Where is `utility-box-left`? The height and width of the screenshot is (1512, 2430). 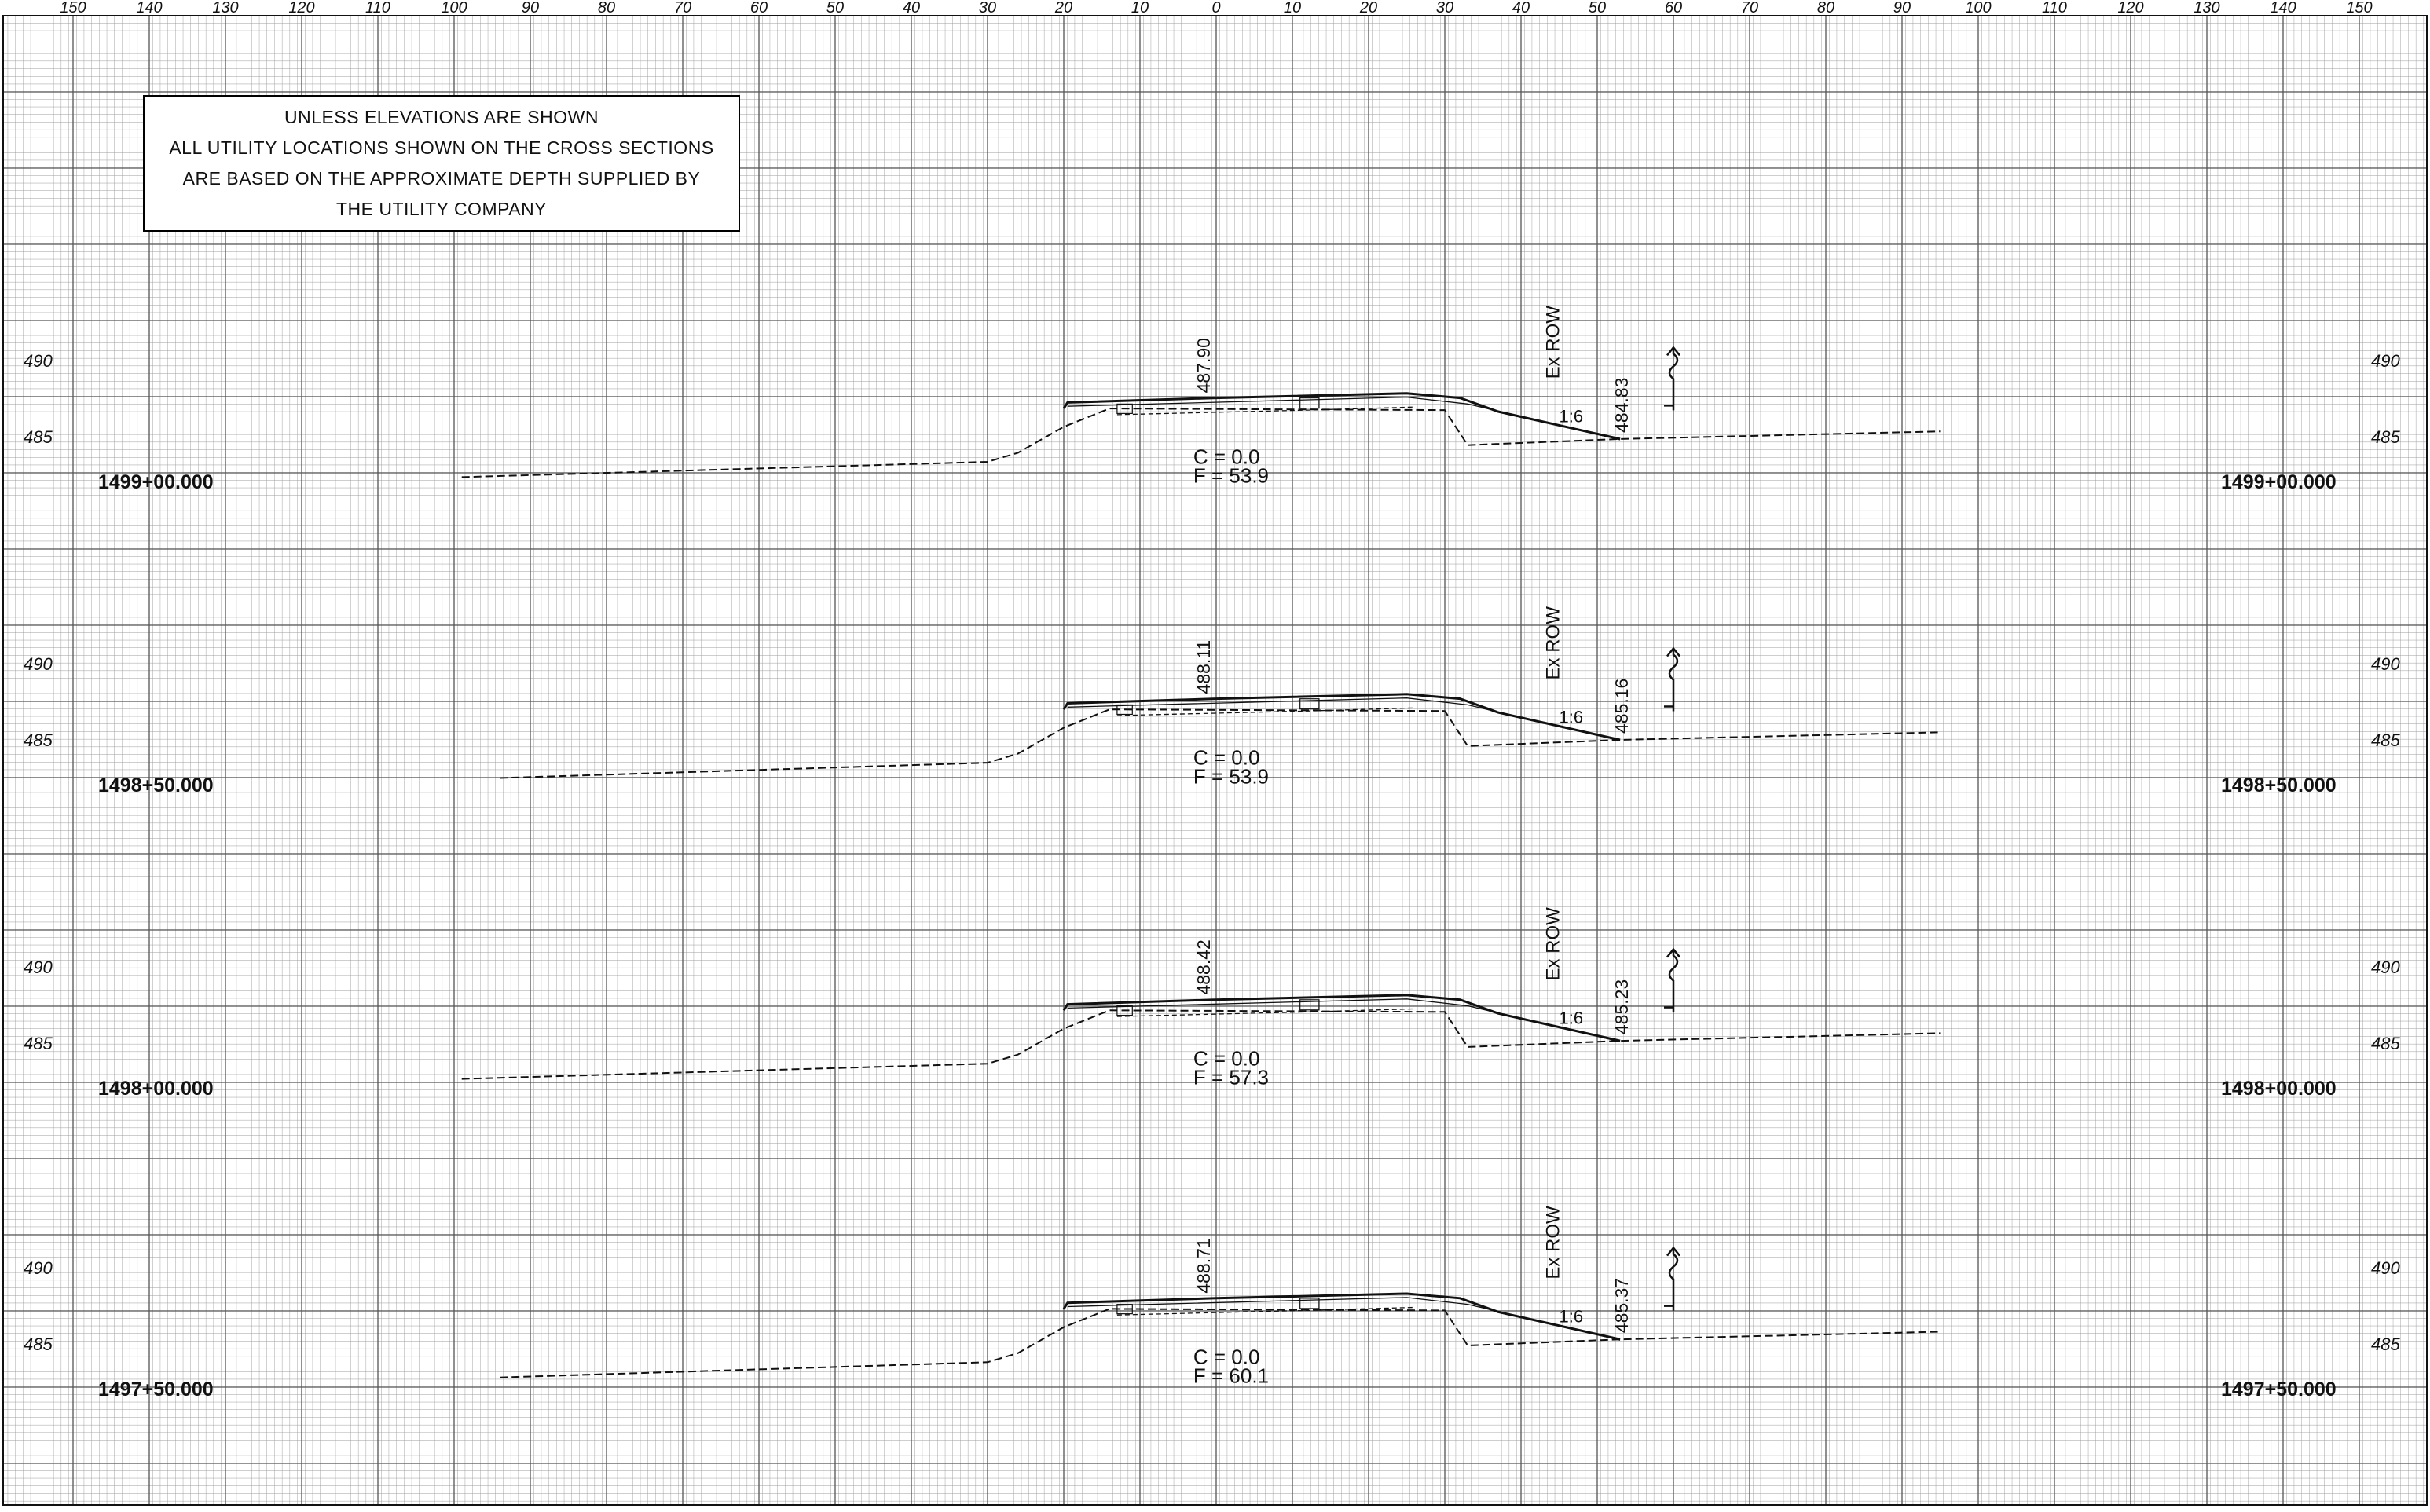 utility-box-left is located at coordinates (1124, 1309).